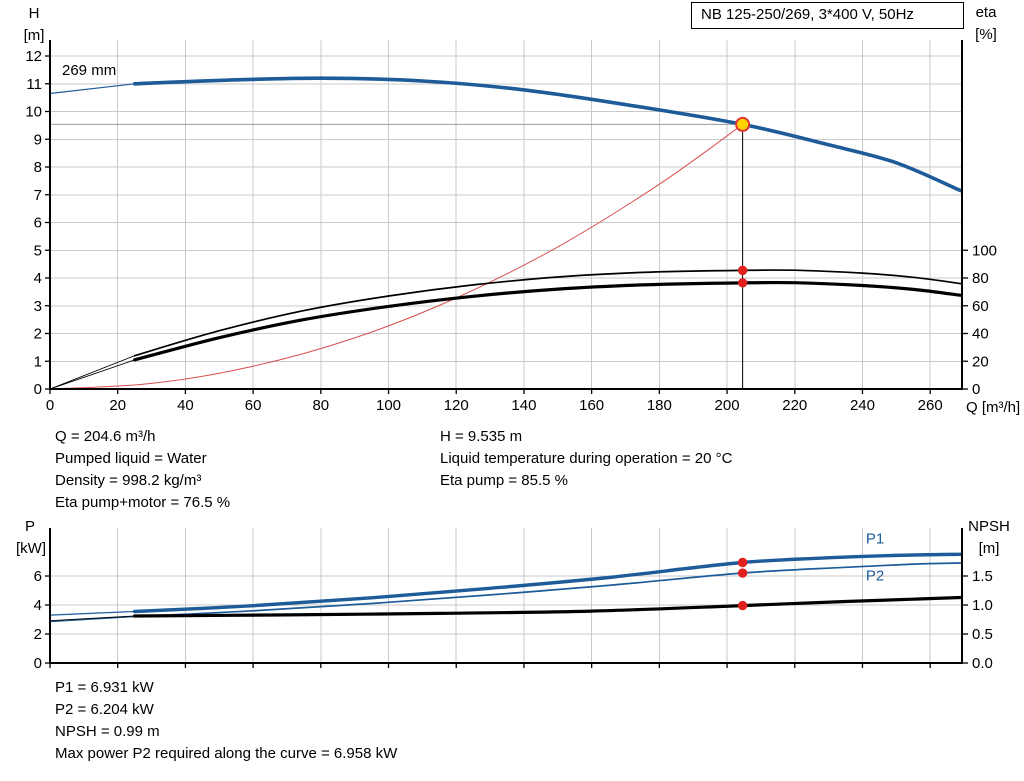 The width and height of the screenshot is (1024, 781). I want to click on right-tick-label: 60, so click(980, 306).